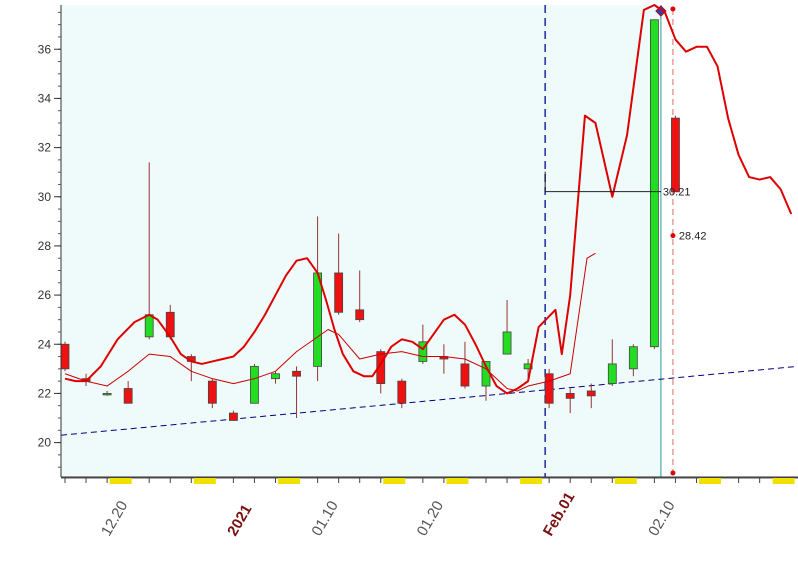 The image size is (798, 574). I want to click on price-bracket, so click(602, 182).